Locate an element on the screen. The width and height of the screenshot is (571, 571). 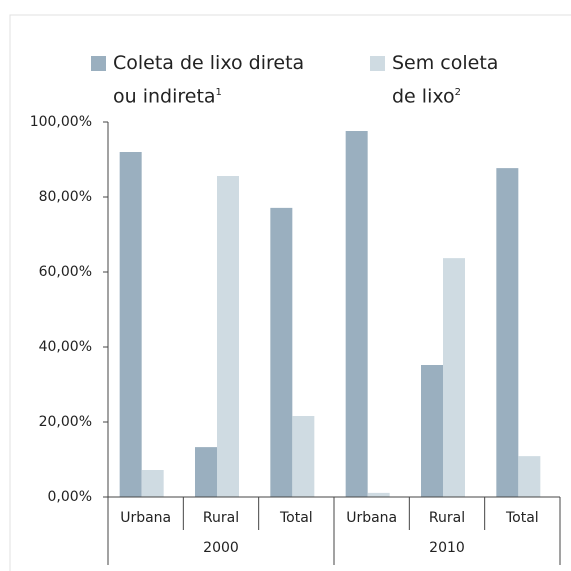
legend-label: Coleta de lixo direta ou indireta is located at coordinates (209, 80).